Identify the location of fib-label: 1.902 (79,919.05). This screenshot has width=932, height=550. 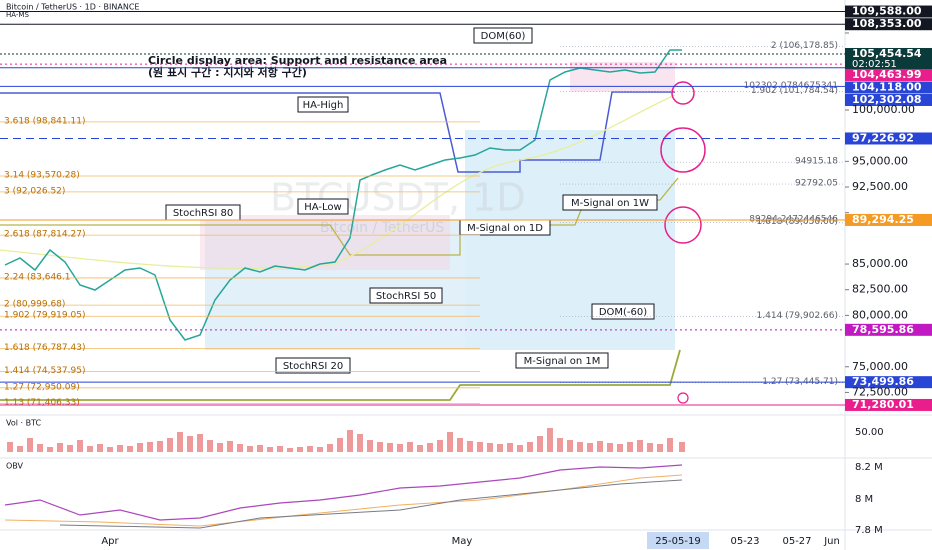
(44, 316).